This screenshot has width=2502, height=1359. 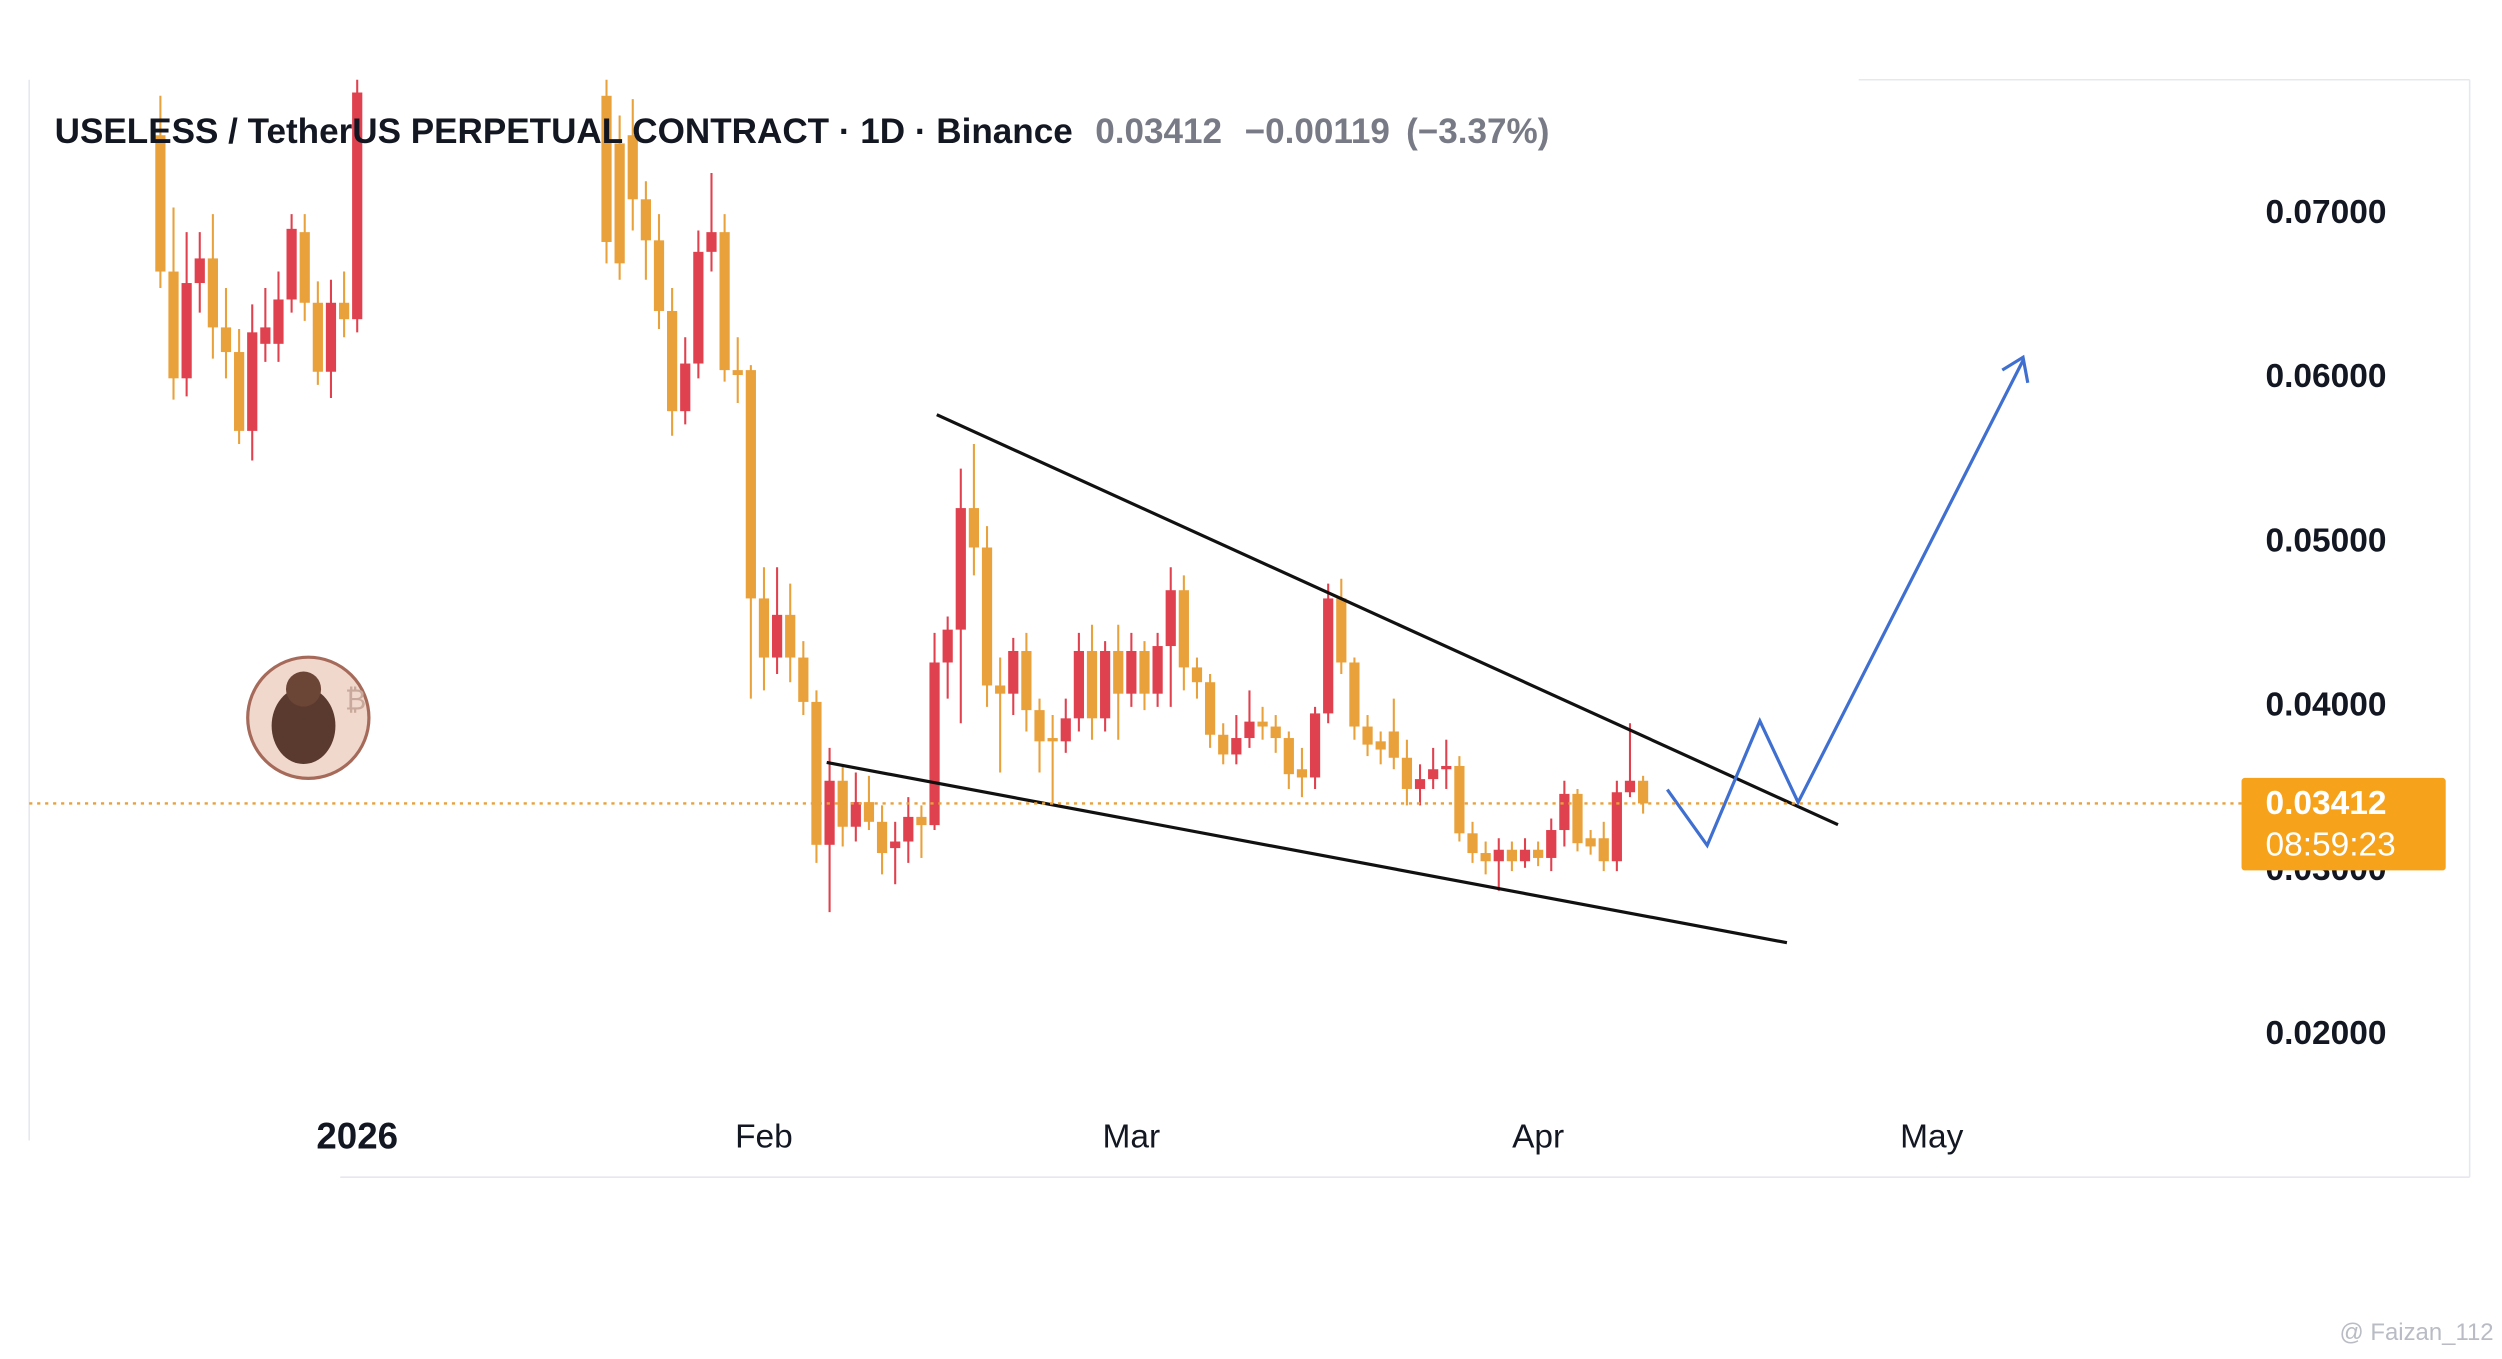 I want to click on y-tick-label: 0.02000, so click(x=2325, y=1033).